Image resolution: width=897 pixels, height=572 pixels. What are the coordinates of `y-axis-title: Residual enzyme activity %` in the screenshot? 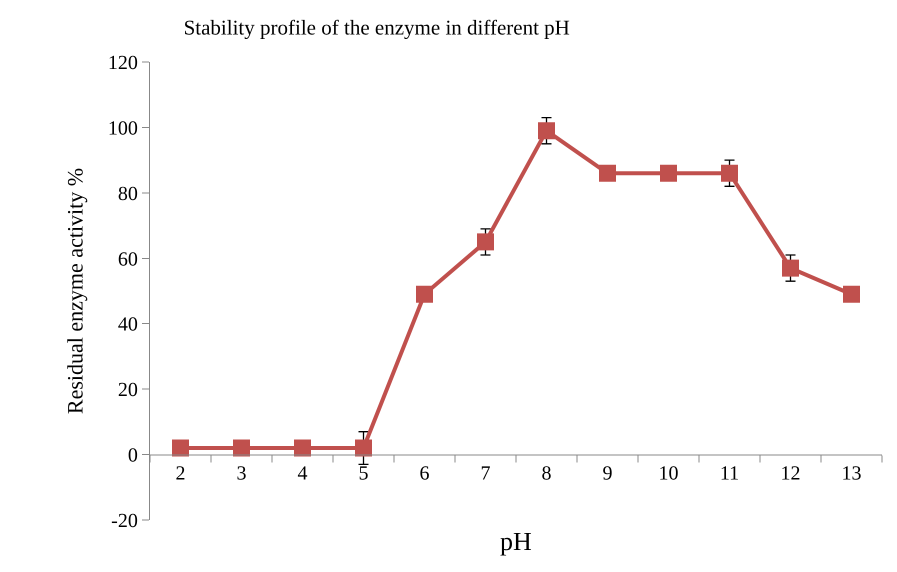 It's located at (75, 291).